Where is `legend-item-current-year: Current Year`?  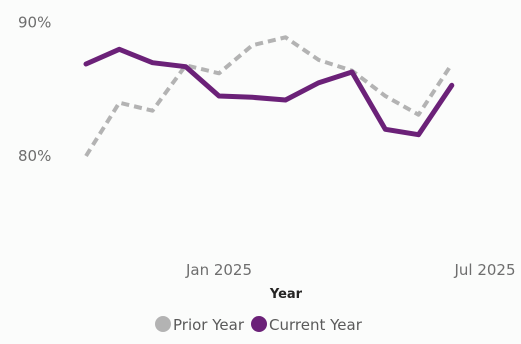 legend-item-current-year: Current Year is located at coordinates (307, 325).